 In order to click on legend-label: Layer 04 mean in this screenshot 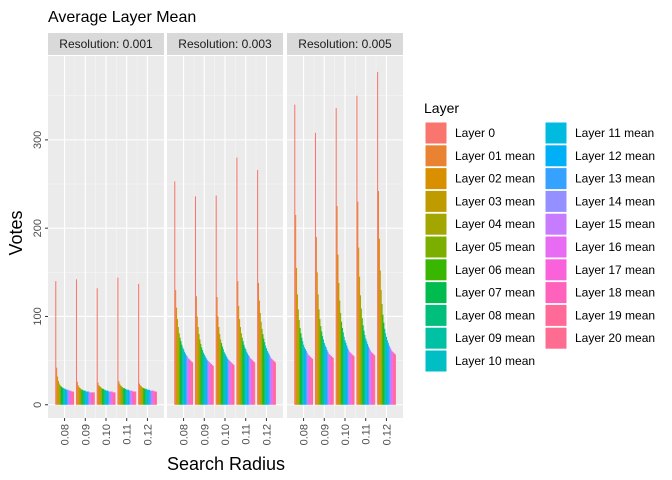, I will do `click(495, 224)`.